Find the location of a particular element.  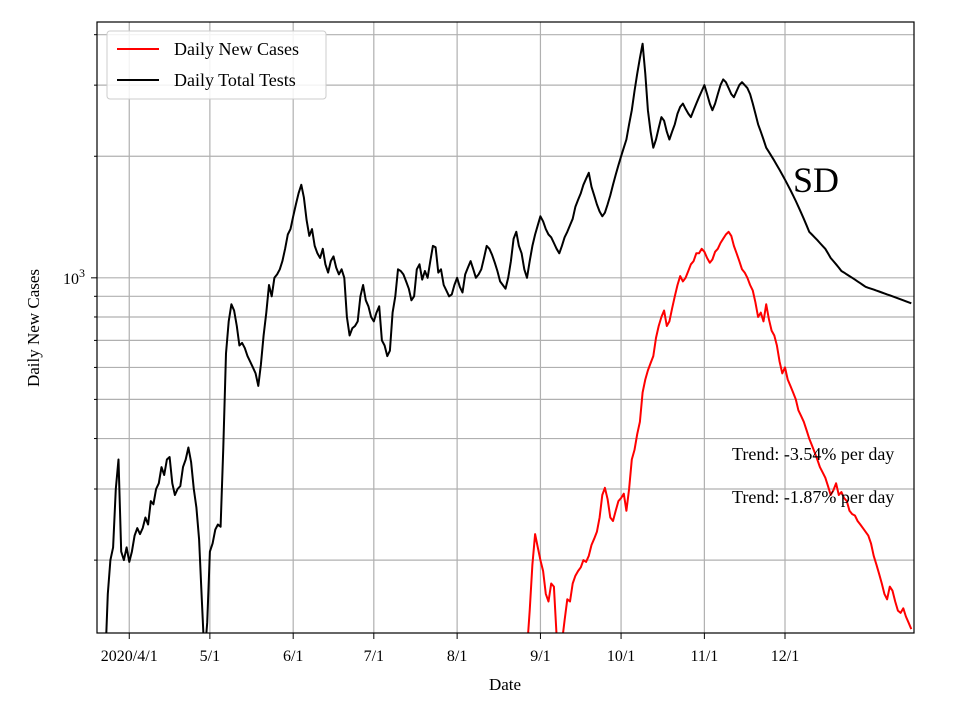

x-tick-label: 10/1 is located at coordinates (621, 656).